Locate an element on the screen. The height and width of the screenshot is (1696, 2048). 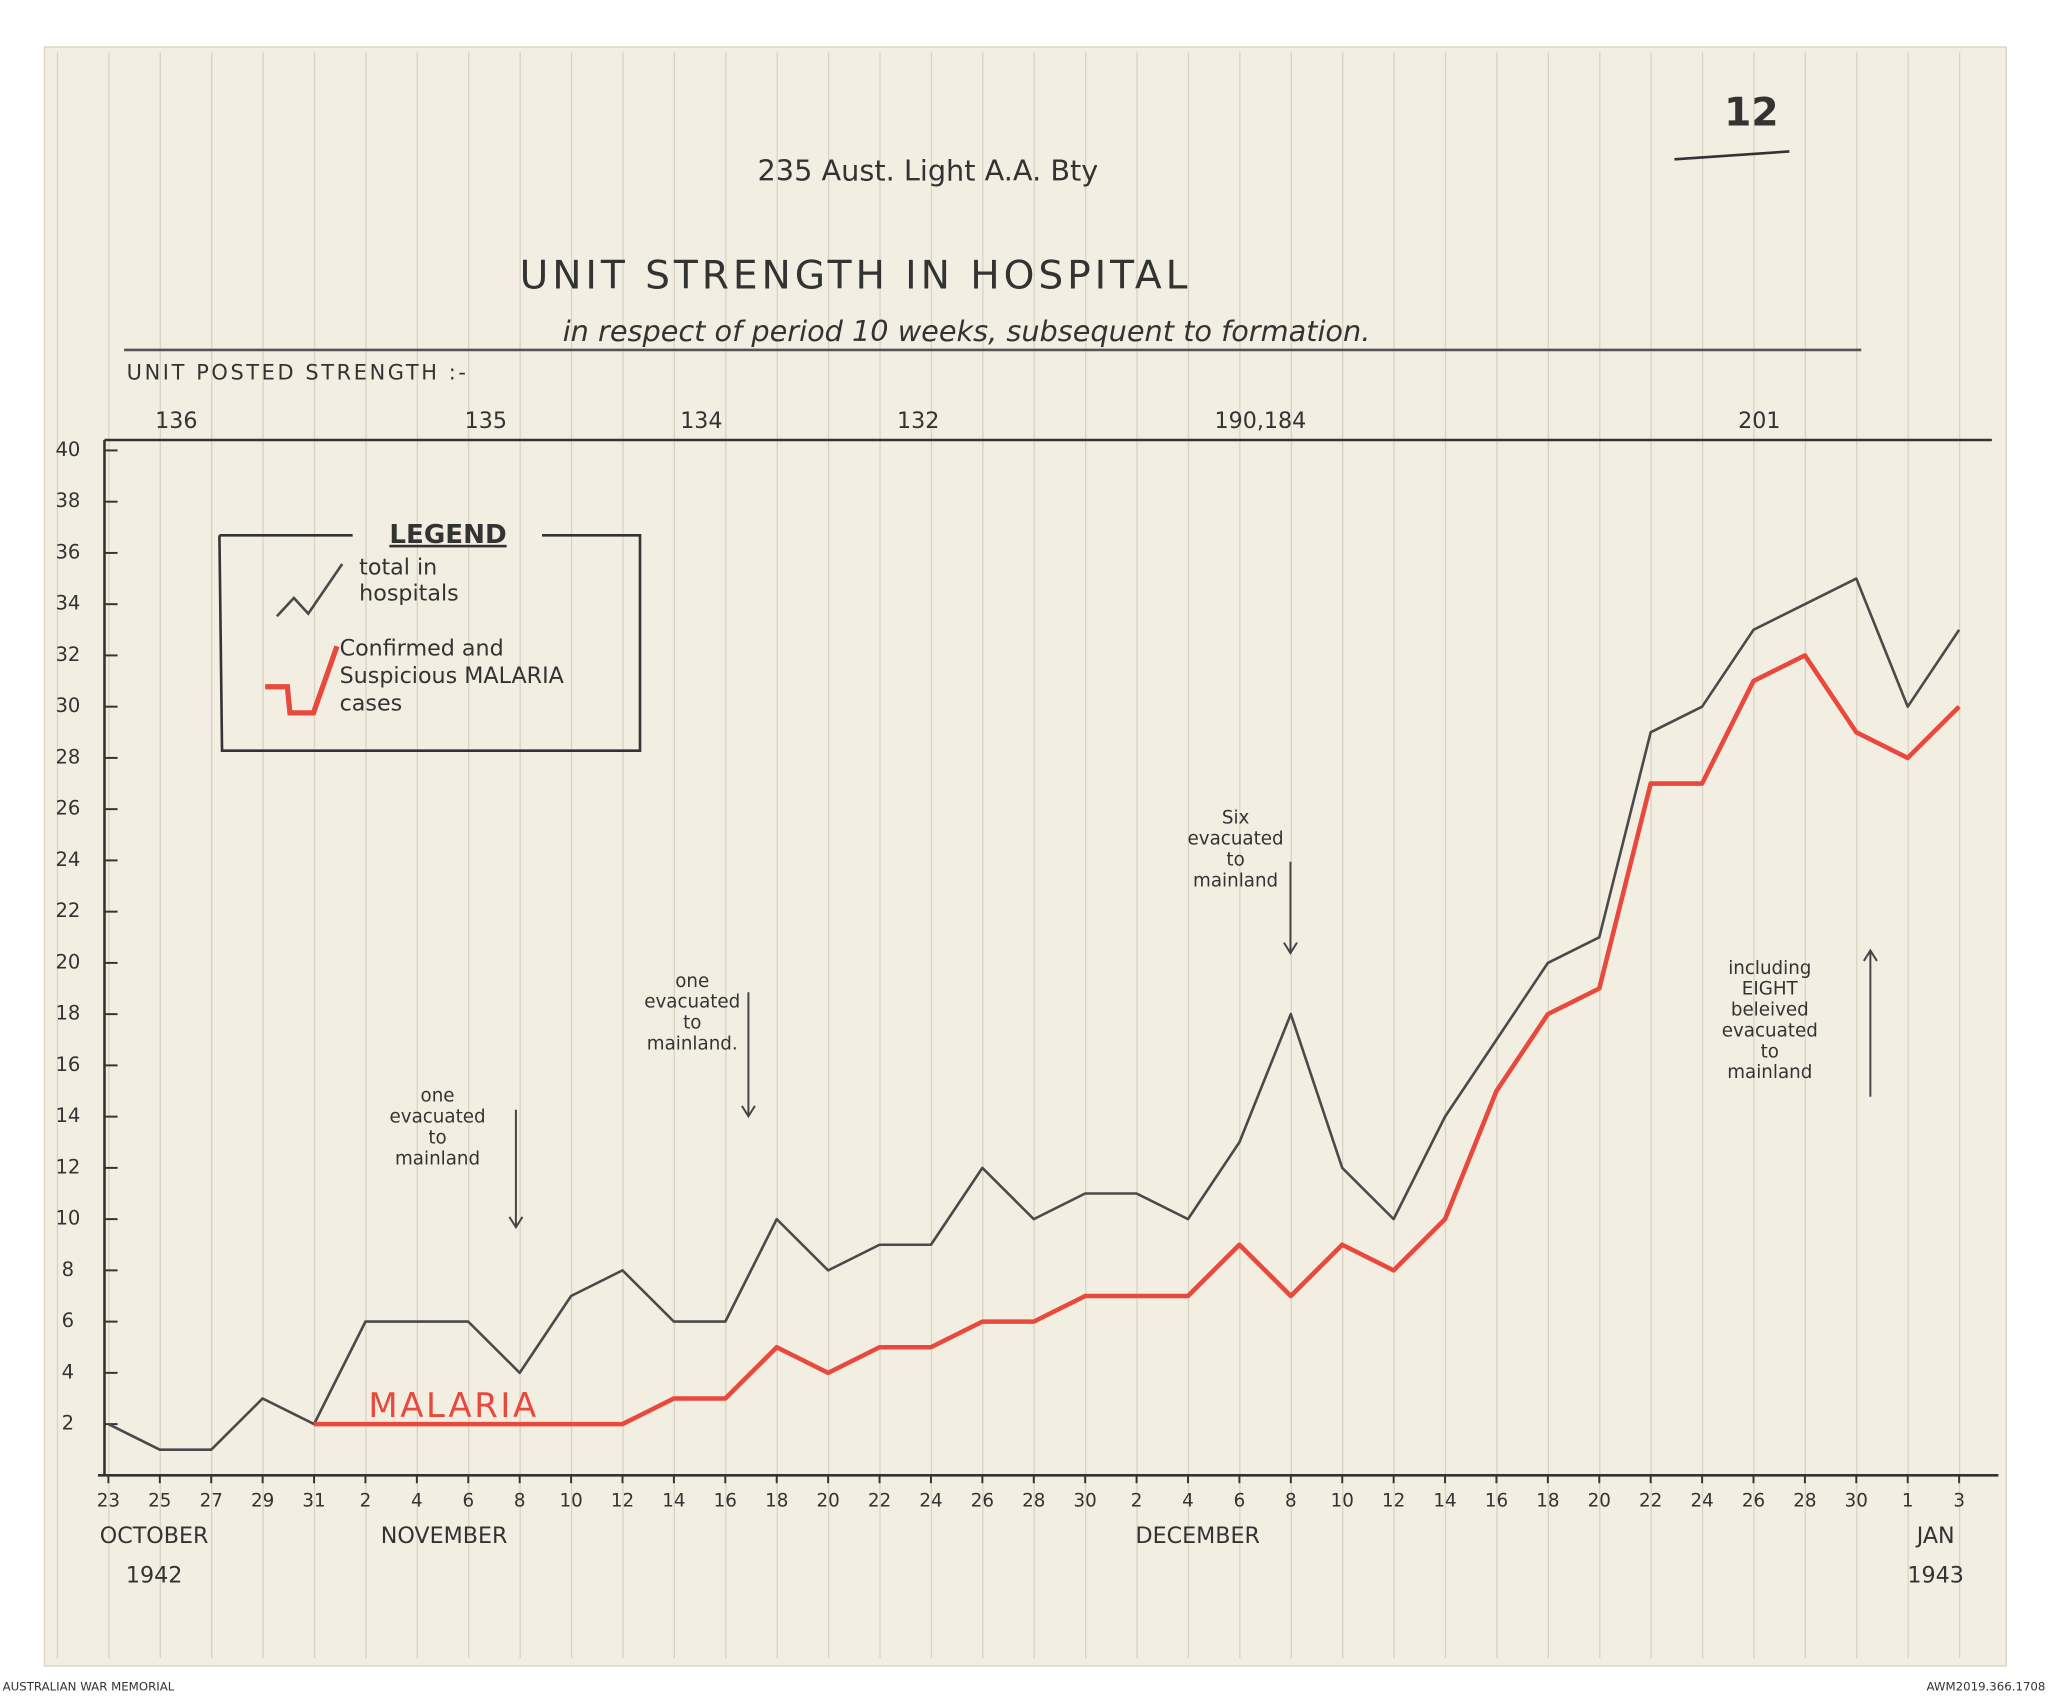
legend-label: Confirmed and Suspicious MALARIA cases is located at coordinates (451, 676).